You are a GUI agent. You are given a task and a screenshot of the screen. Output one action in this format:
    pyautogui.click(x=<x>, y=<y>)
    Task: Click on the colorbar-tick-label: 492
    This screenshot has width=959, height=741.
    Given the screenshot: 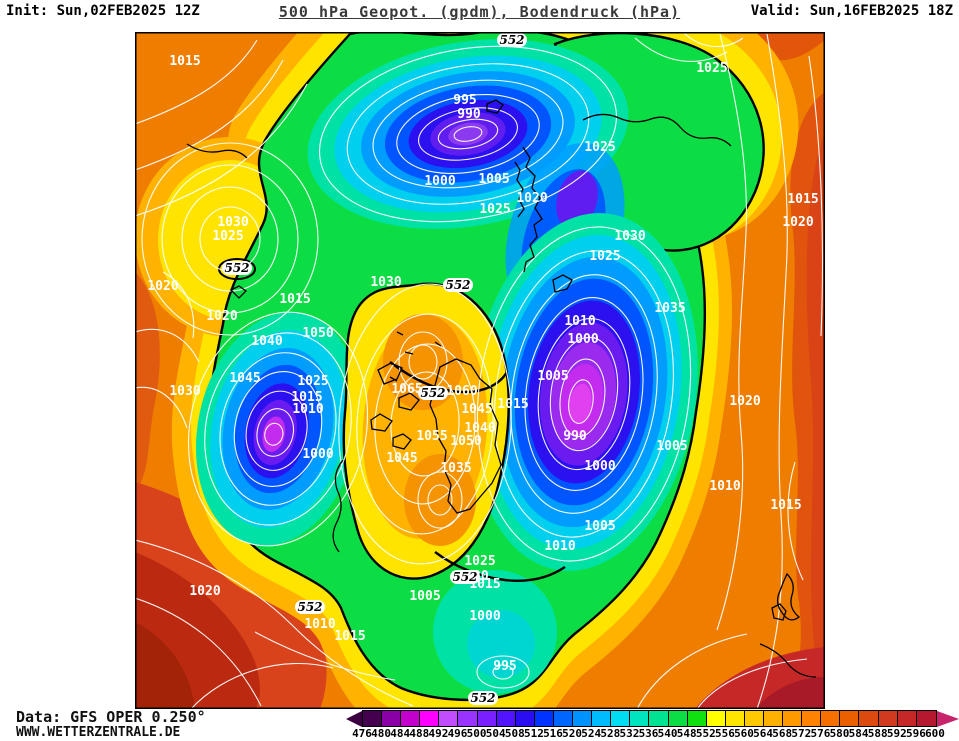 What is the action you would take?
    pyautogui.click(x=438, y=733)
    